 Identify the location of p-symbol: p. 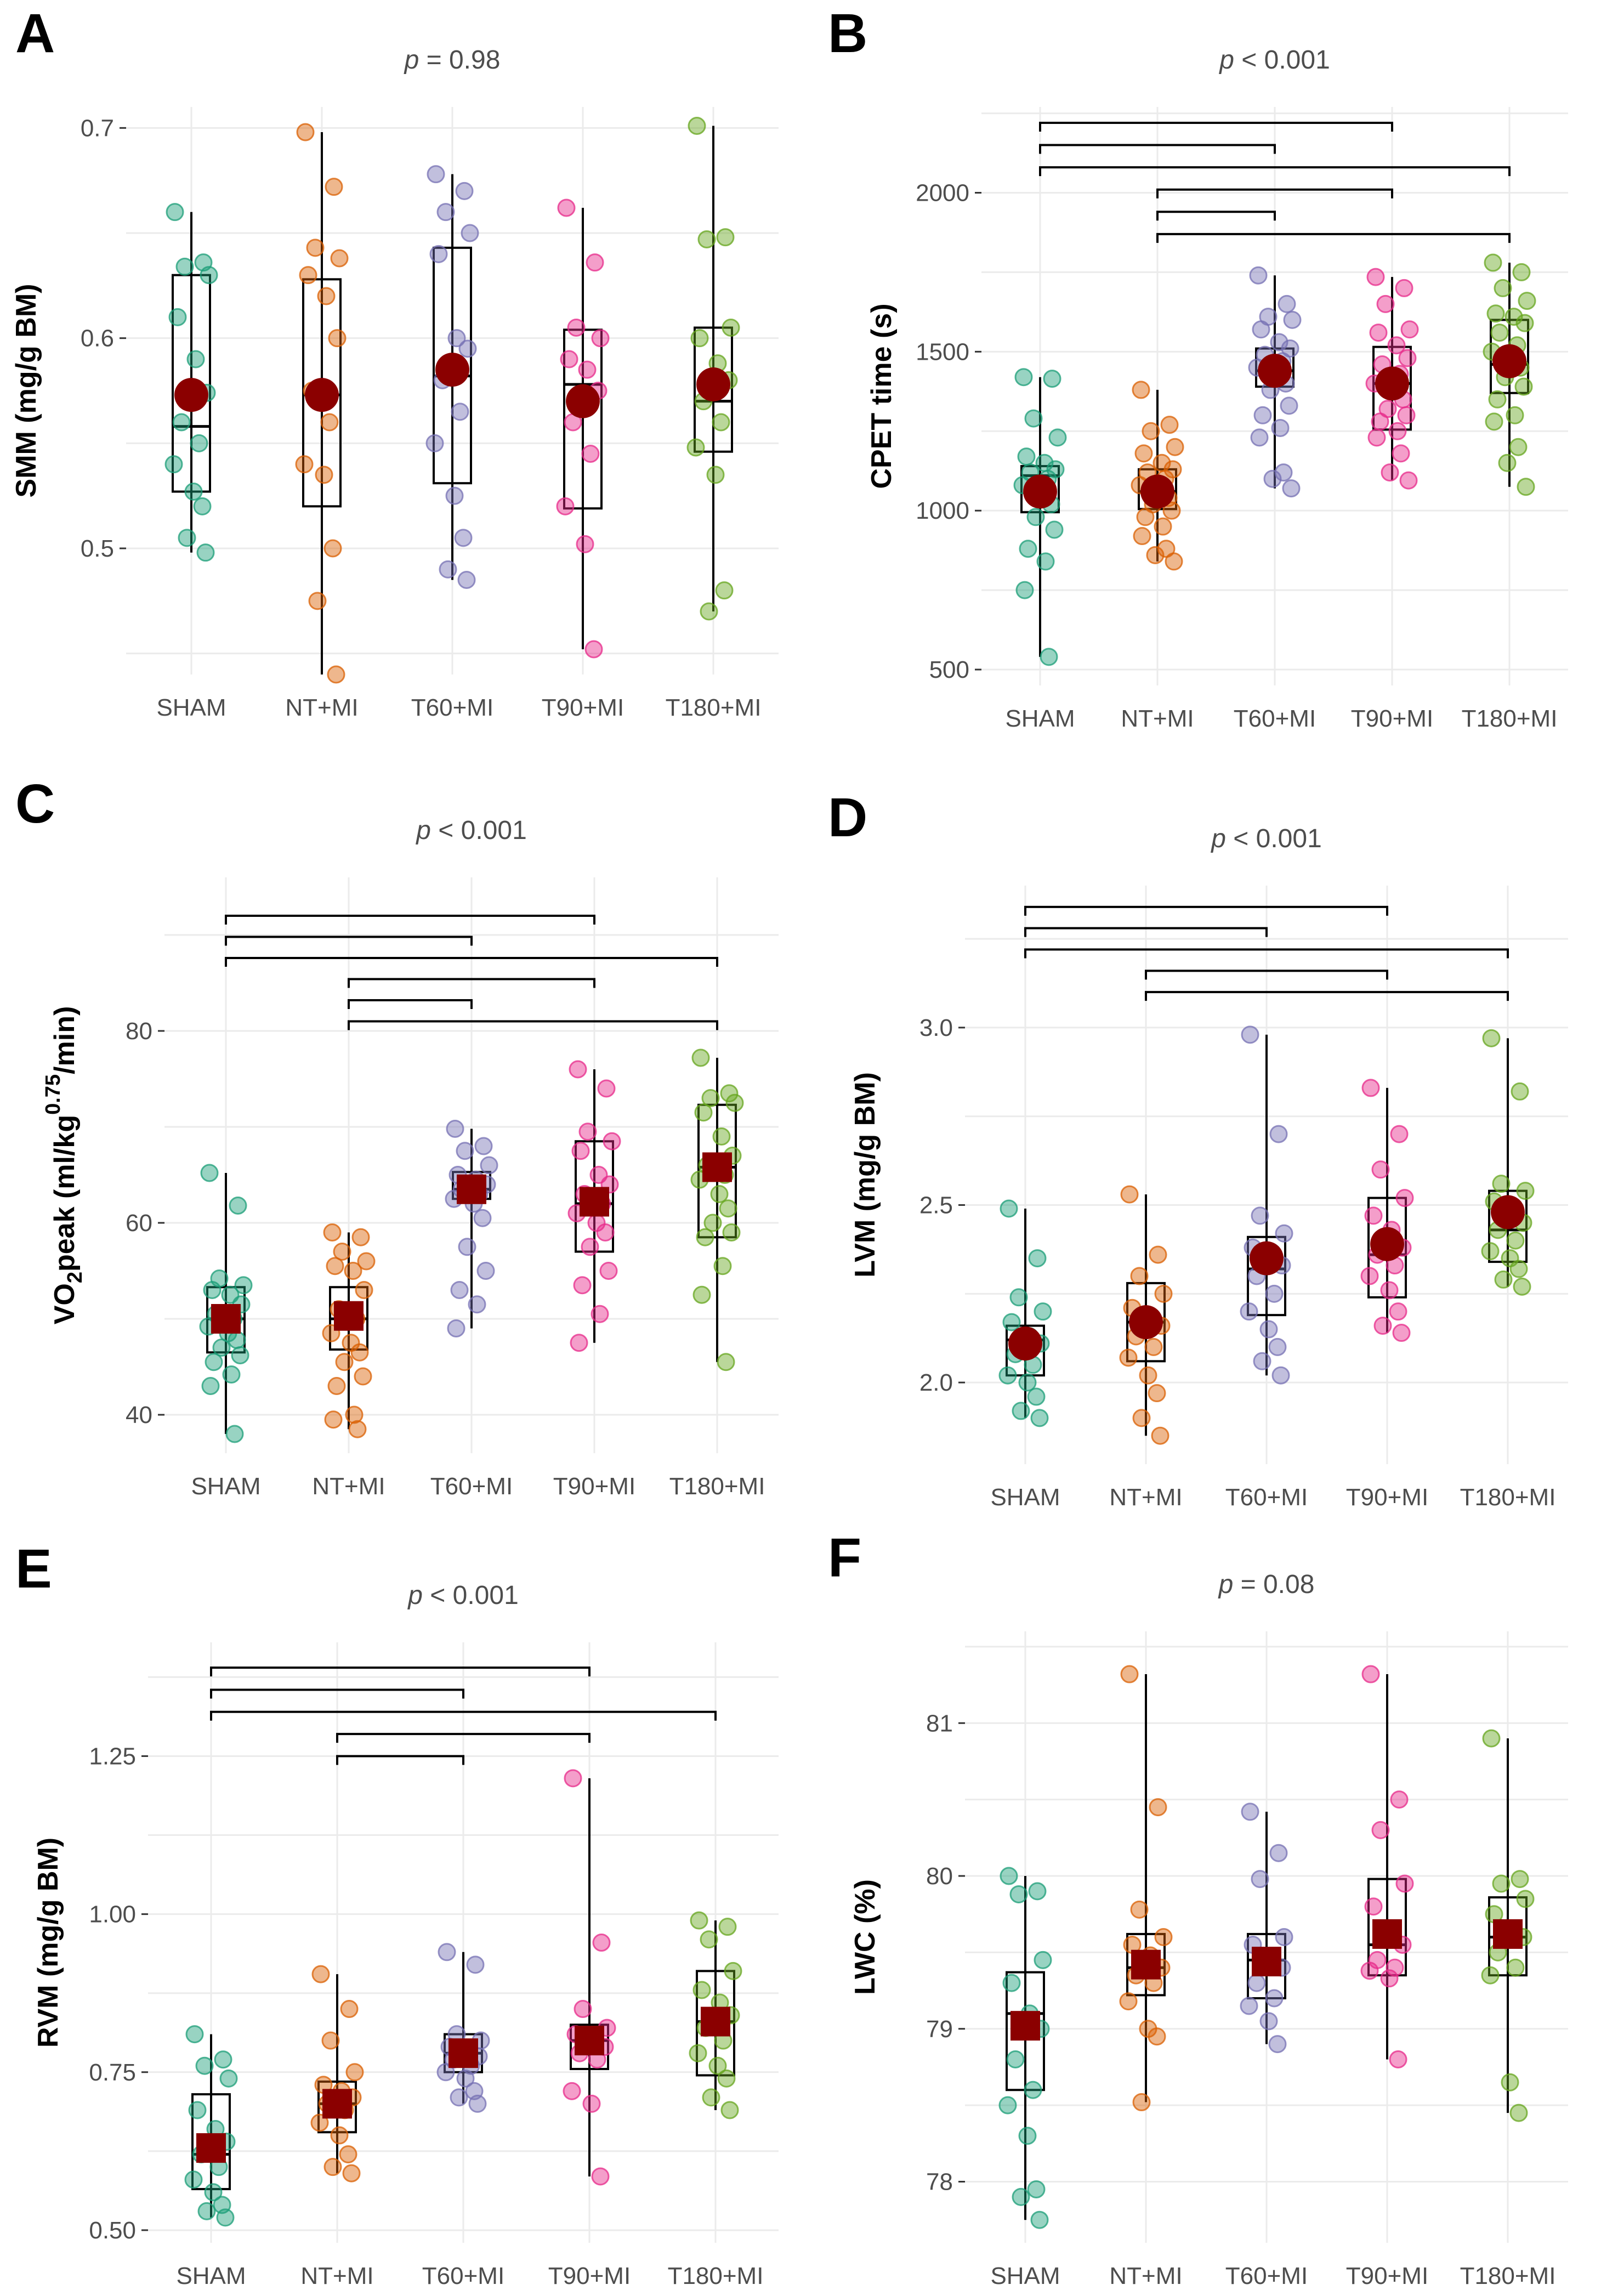
(411, 61).